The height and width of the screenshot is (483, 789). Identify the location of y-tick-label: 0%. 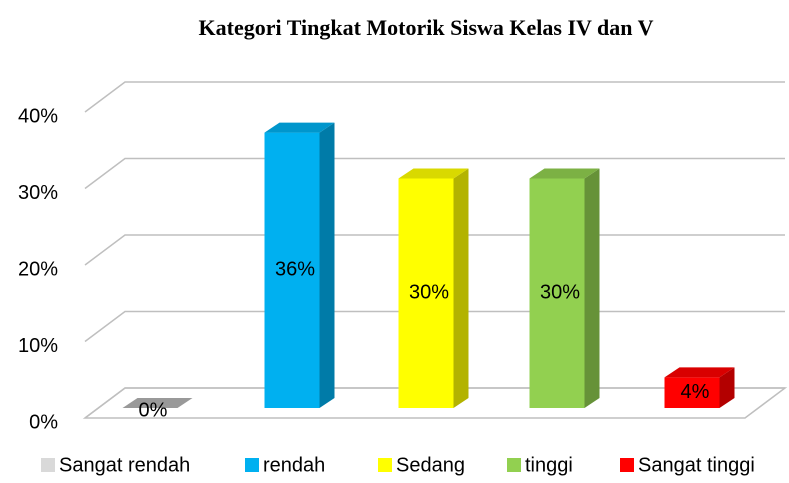
(43, 422).